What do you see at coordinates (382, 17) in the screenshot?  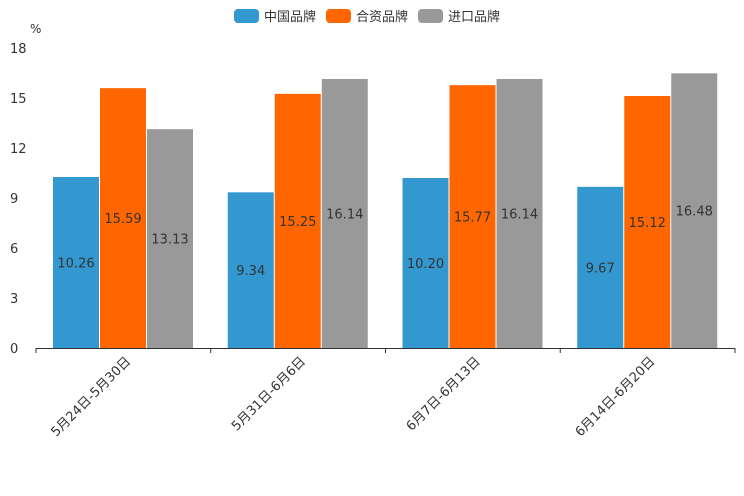 I see `legend-label-jv-brand: 合资品牌` at bounding box center [382, 17].